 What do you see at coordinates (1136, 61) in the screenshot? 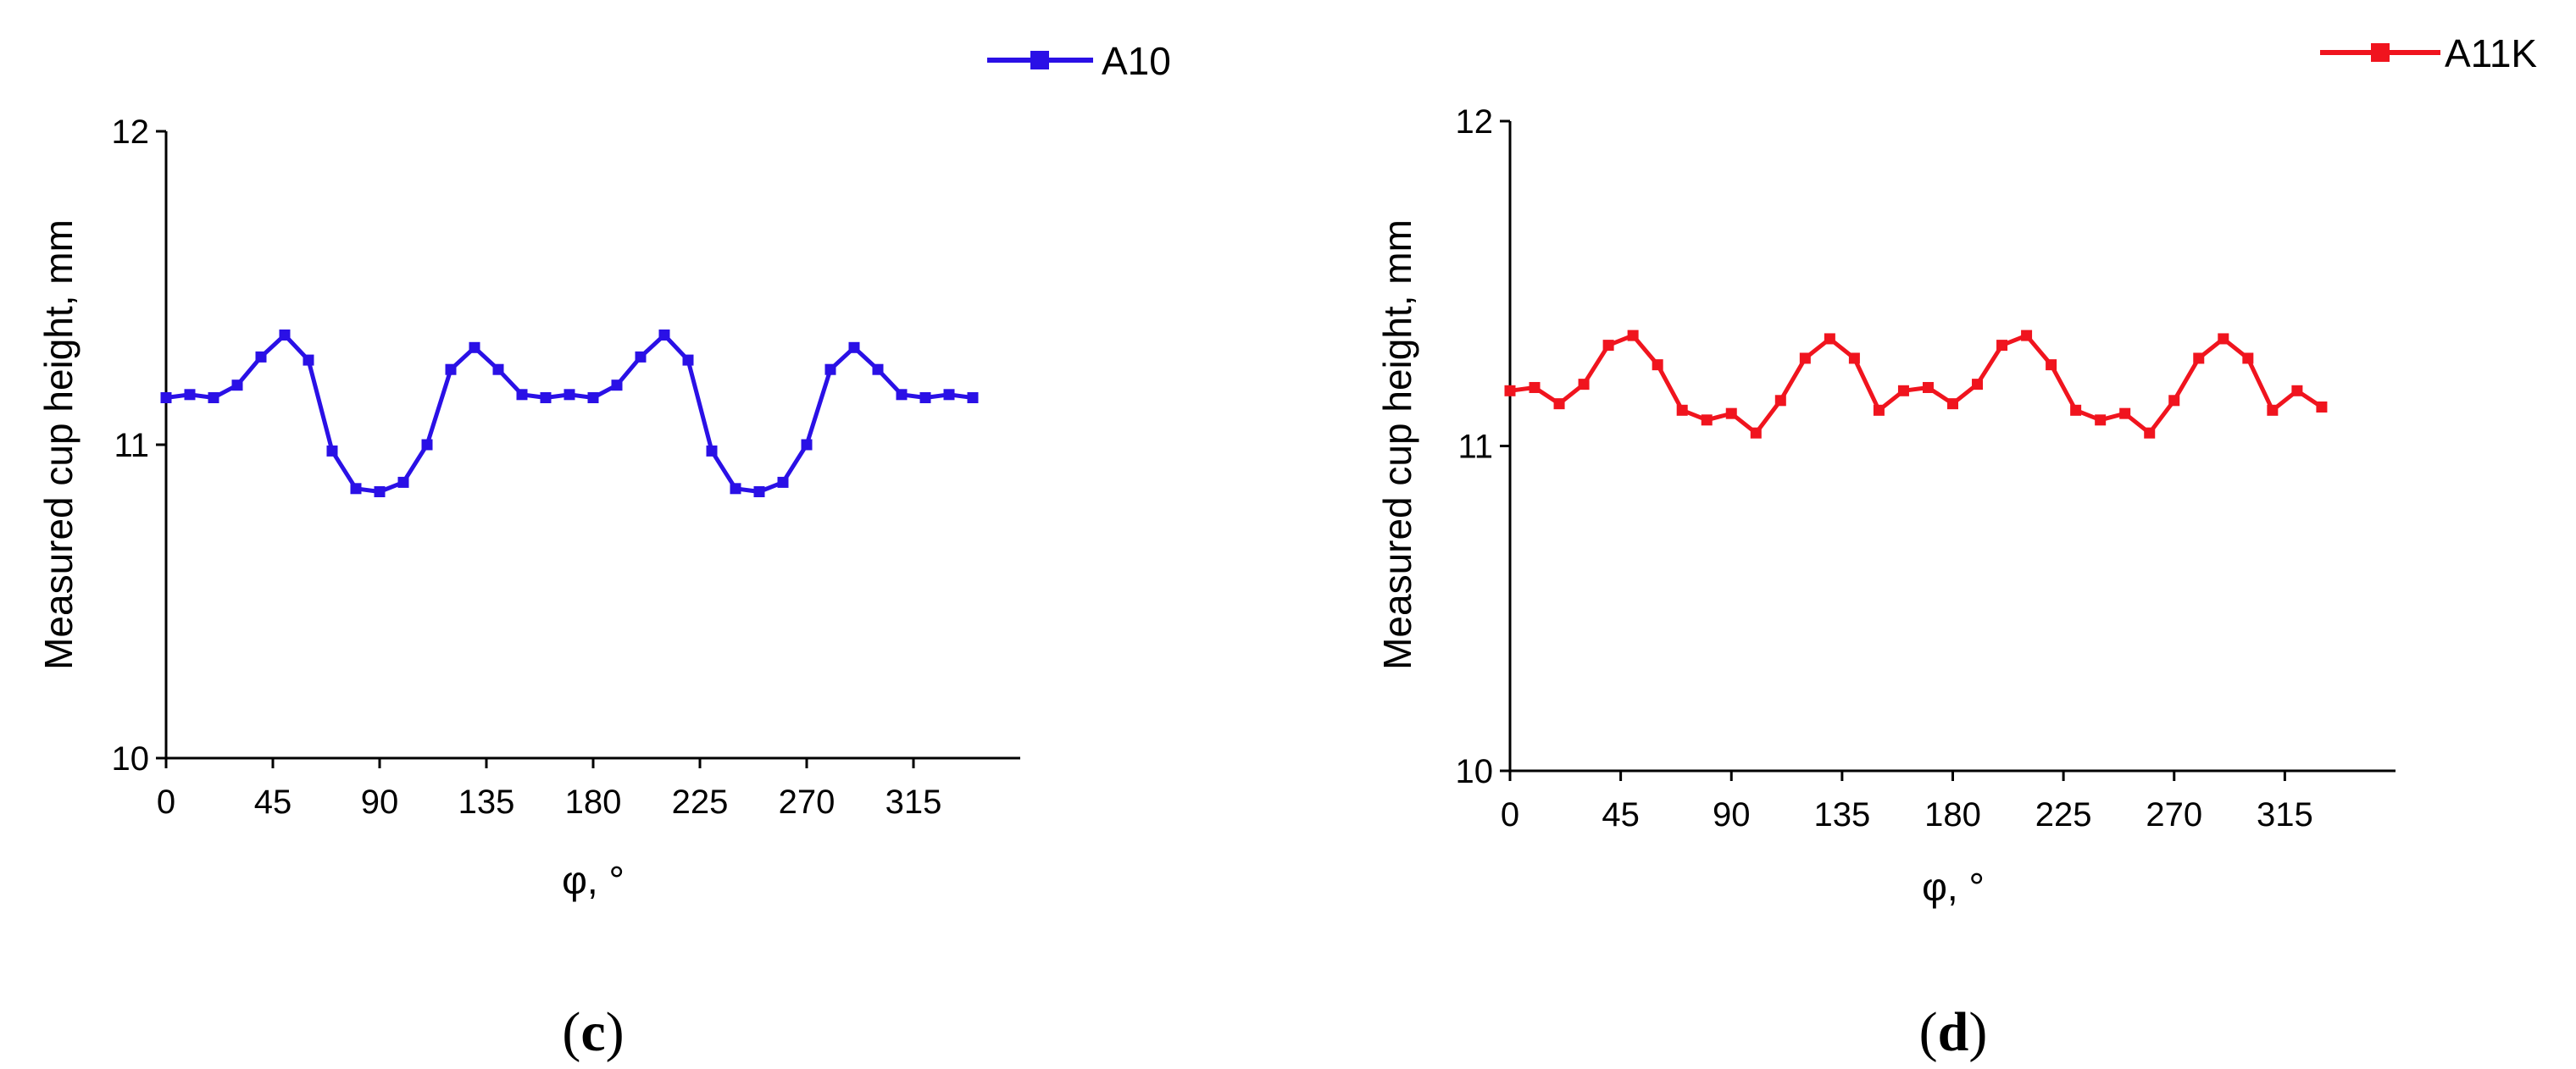
I see `legend-label-a10: A10` at bounding box center [1136, 61].